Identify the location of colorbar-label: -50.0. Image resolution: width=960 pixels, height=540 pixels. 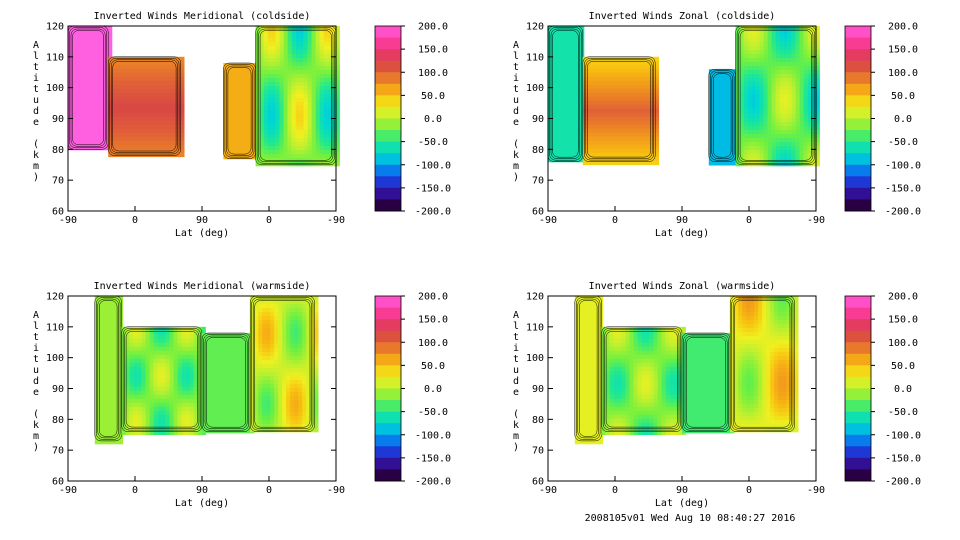
(903, 142).